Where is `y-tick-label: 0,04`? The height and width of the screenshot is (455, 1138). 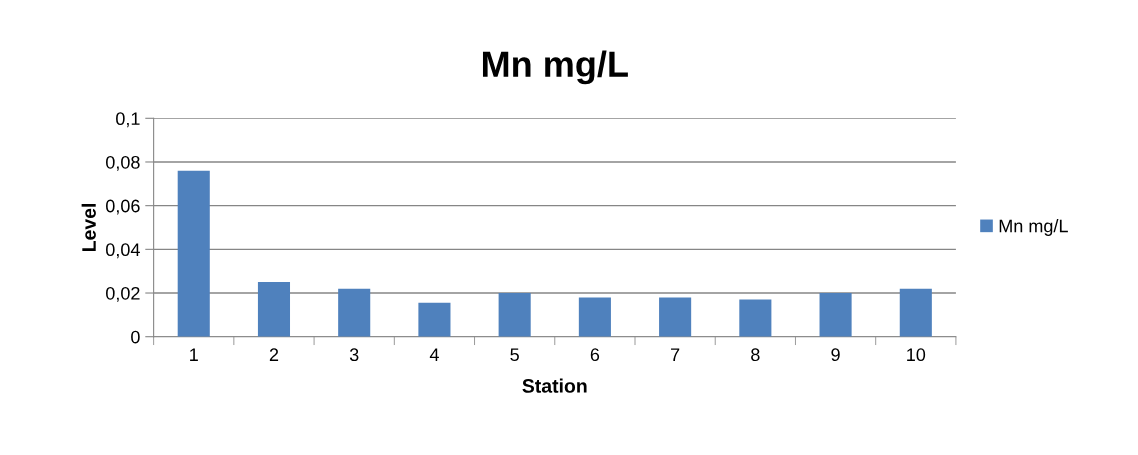 y-tick-label: 0,04 is located at coordinates (123, 251).